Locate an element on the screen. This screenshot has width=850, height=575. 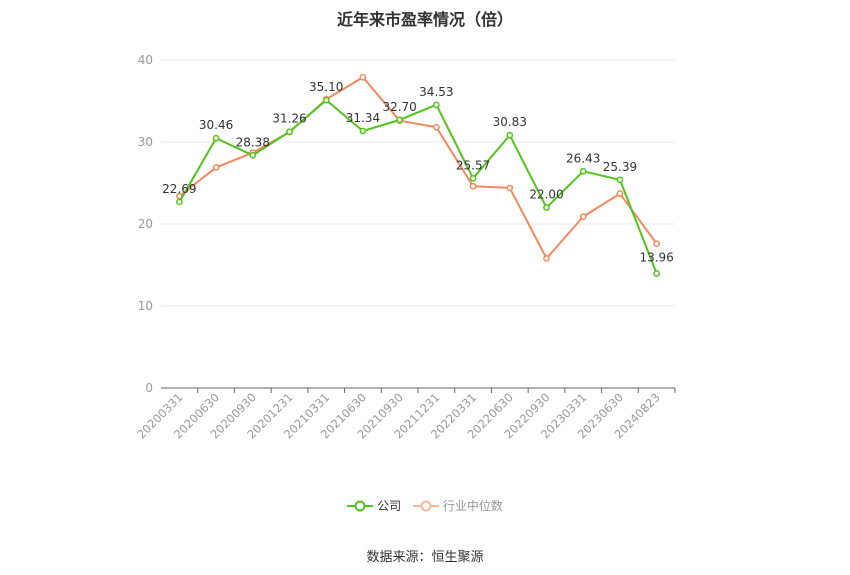
data-label: 22.00 is located at coordinates (546, 195).